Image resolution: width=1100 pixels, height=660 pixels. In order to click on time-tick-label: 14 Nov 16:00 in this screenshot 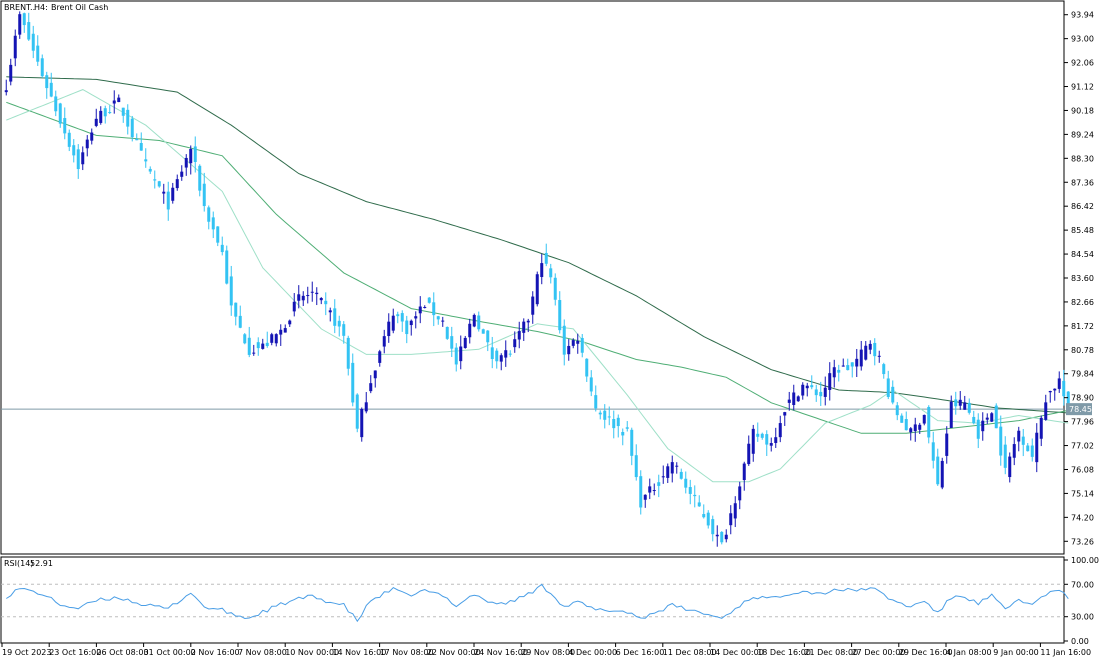, I will do `click(359, 652)`.